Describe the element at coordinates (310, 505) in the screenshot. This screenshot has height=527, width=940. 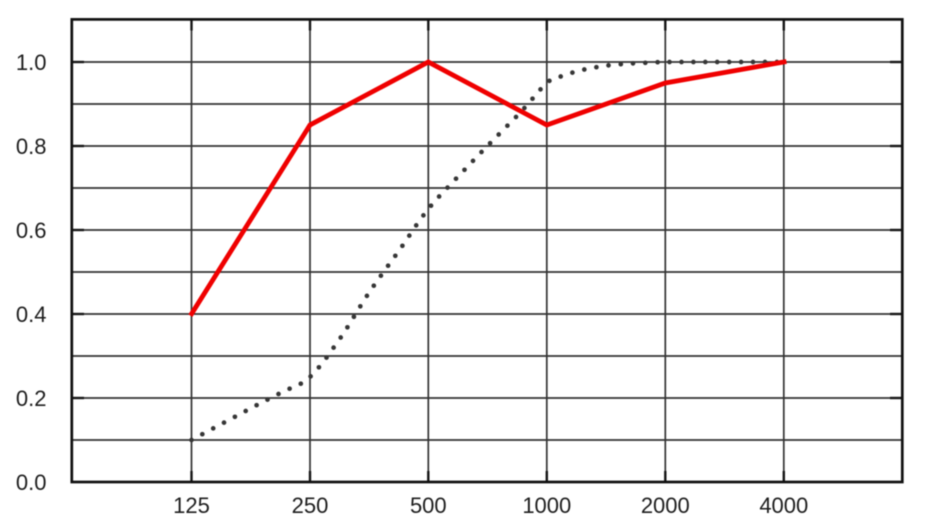
I see `svg-text: 250` at that location.